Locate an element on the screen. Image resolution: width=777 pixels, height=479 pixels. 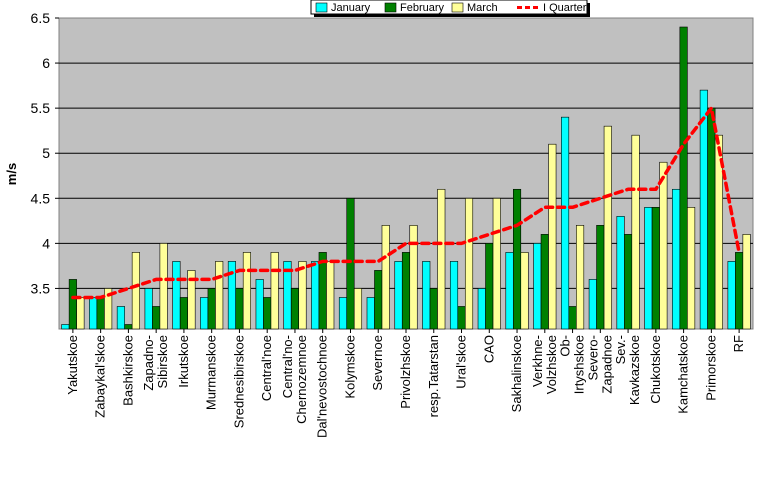
bar-march-severo-zapadnoe is located at coordinates (607, 227).